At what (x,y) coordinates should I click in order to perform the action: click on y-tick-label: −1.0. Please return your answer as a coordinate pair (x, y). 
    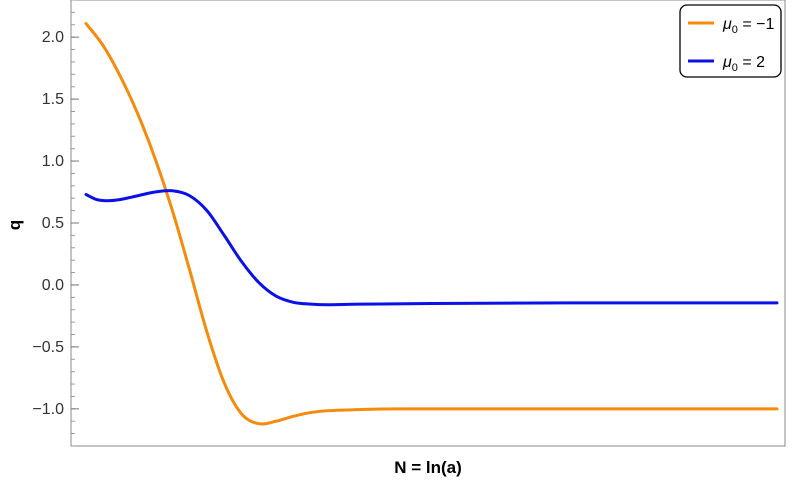
    Looking at the image, I should click on (48, 409).